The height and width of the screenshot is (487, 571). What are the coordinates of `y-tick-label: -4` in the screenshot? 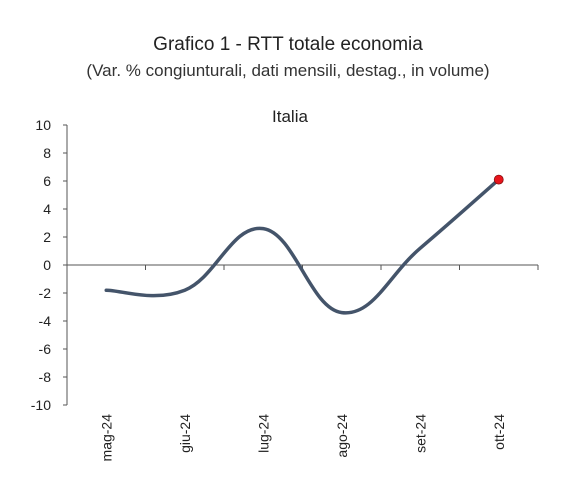 It's located at (45, 321).